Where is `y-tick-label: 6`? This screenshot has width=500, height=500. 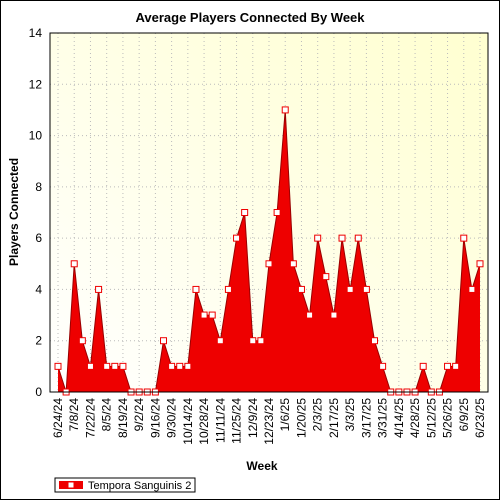
y-tick-label: 6 is located at coordinates (38, 238).